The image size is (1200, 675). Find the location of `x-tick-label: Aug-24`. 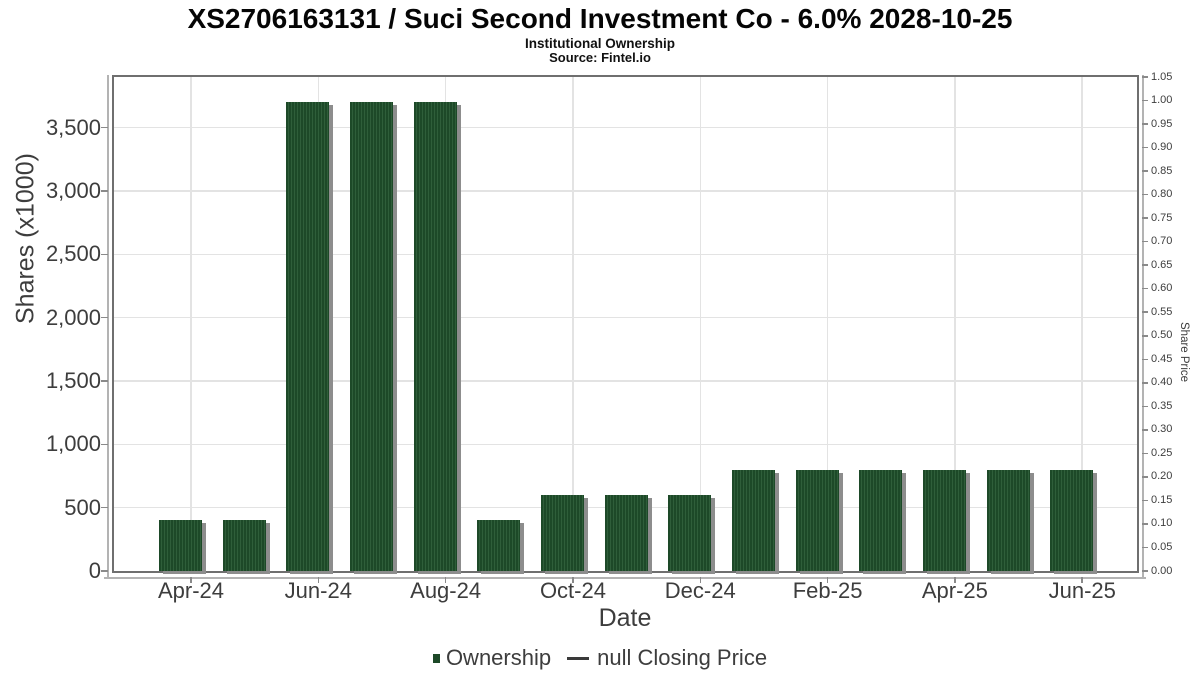

x-tick-label: Aug-24 is located at coordinates (446, 590).